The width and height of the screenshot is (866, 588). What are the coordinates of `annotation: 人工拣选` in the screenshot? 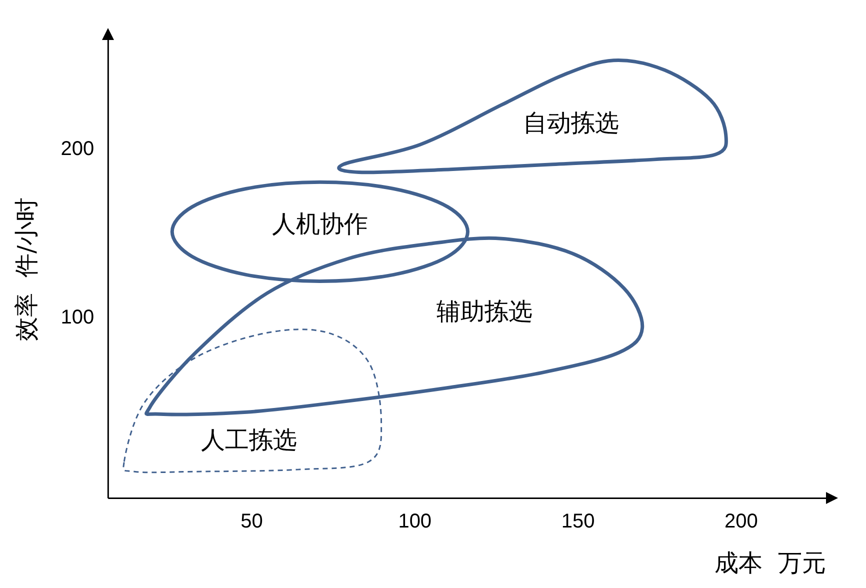 It's located at (248, 440).